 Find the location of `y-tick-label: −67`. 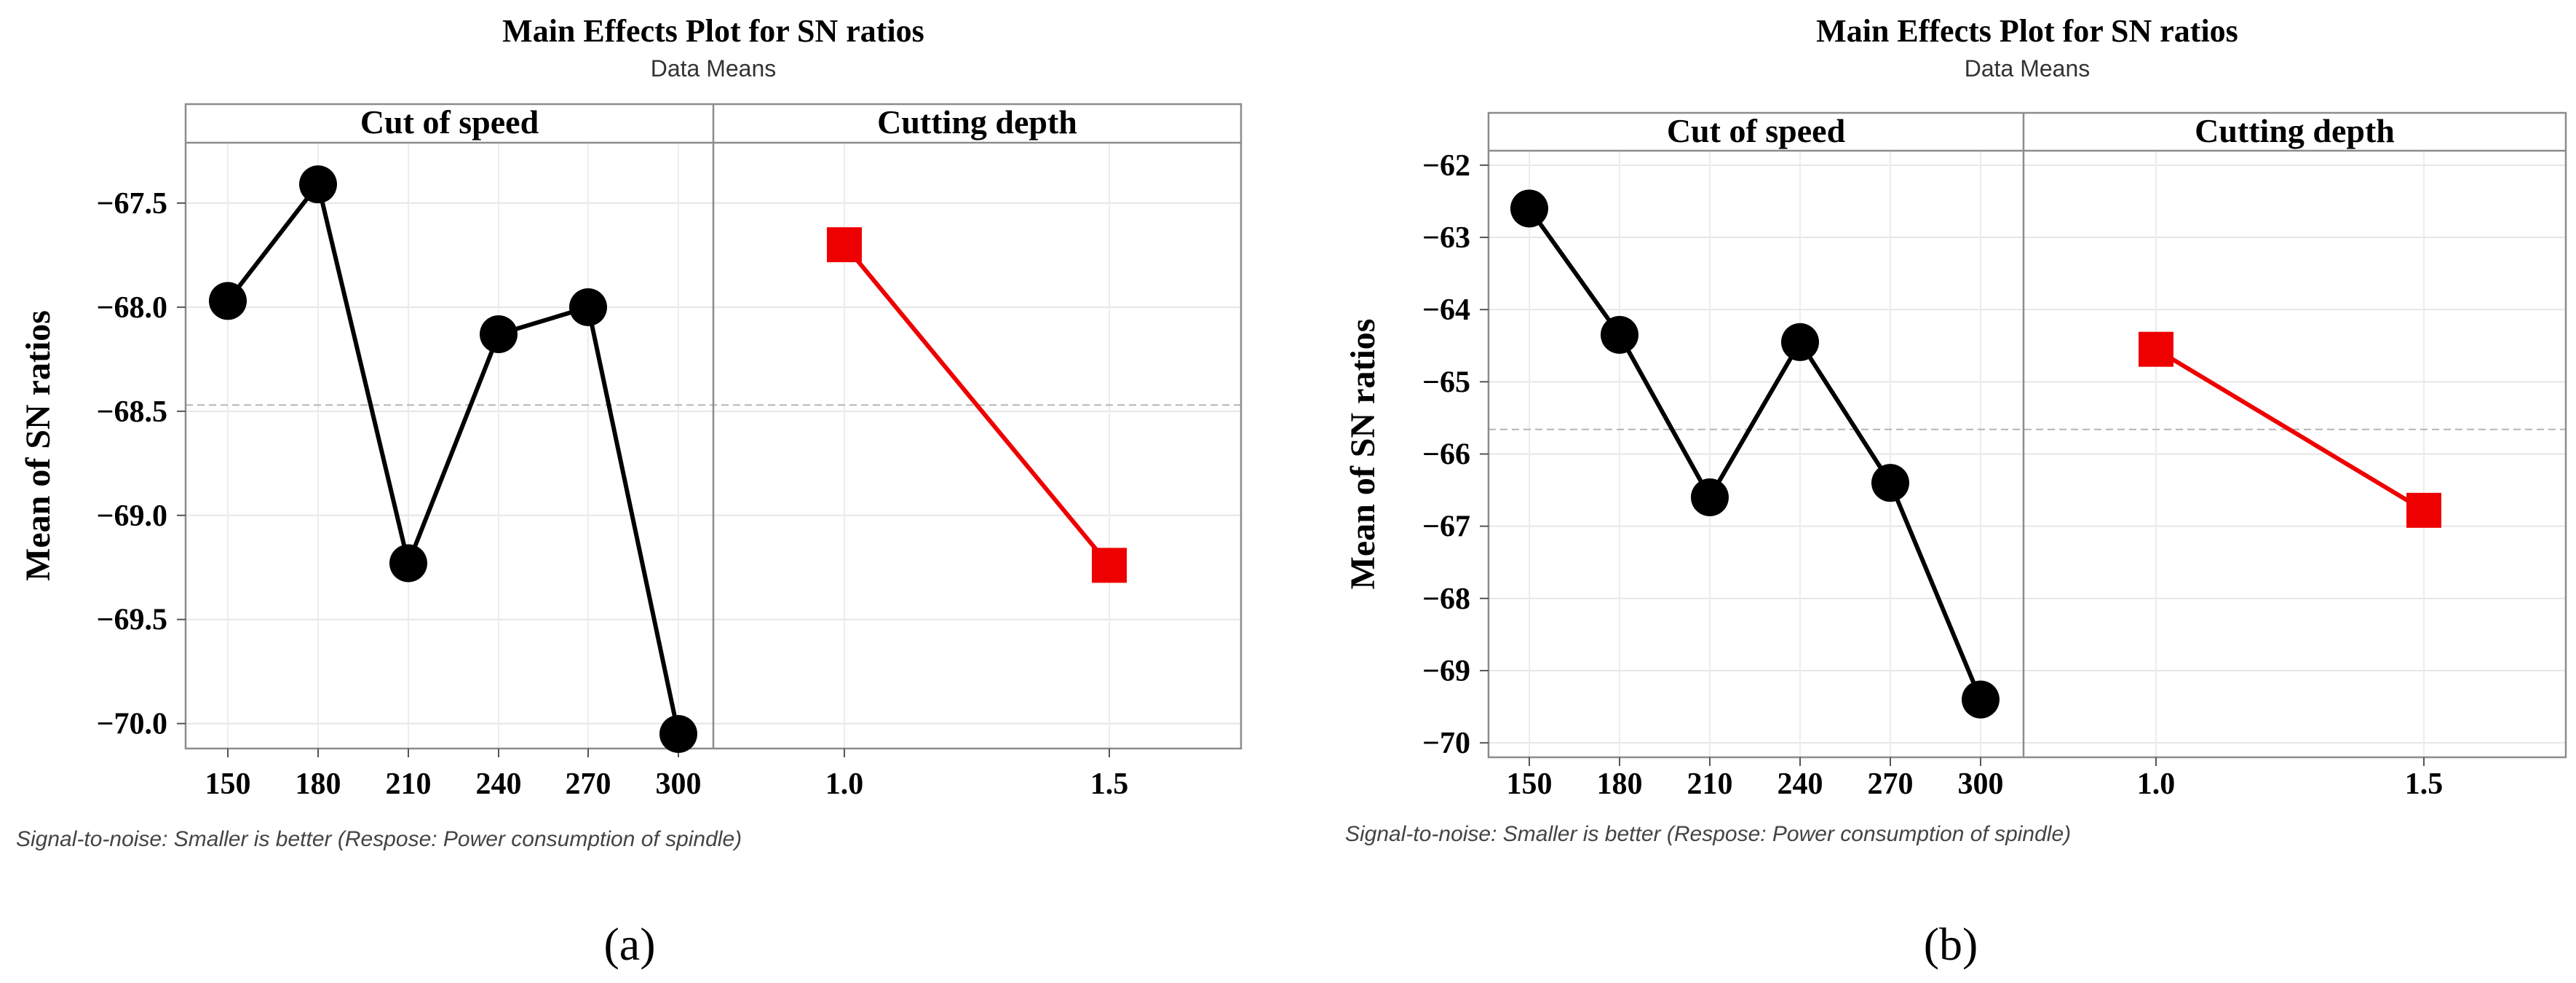

y-tick-label: −67 is located at coordinates (1446, 527).